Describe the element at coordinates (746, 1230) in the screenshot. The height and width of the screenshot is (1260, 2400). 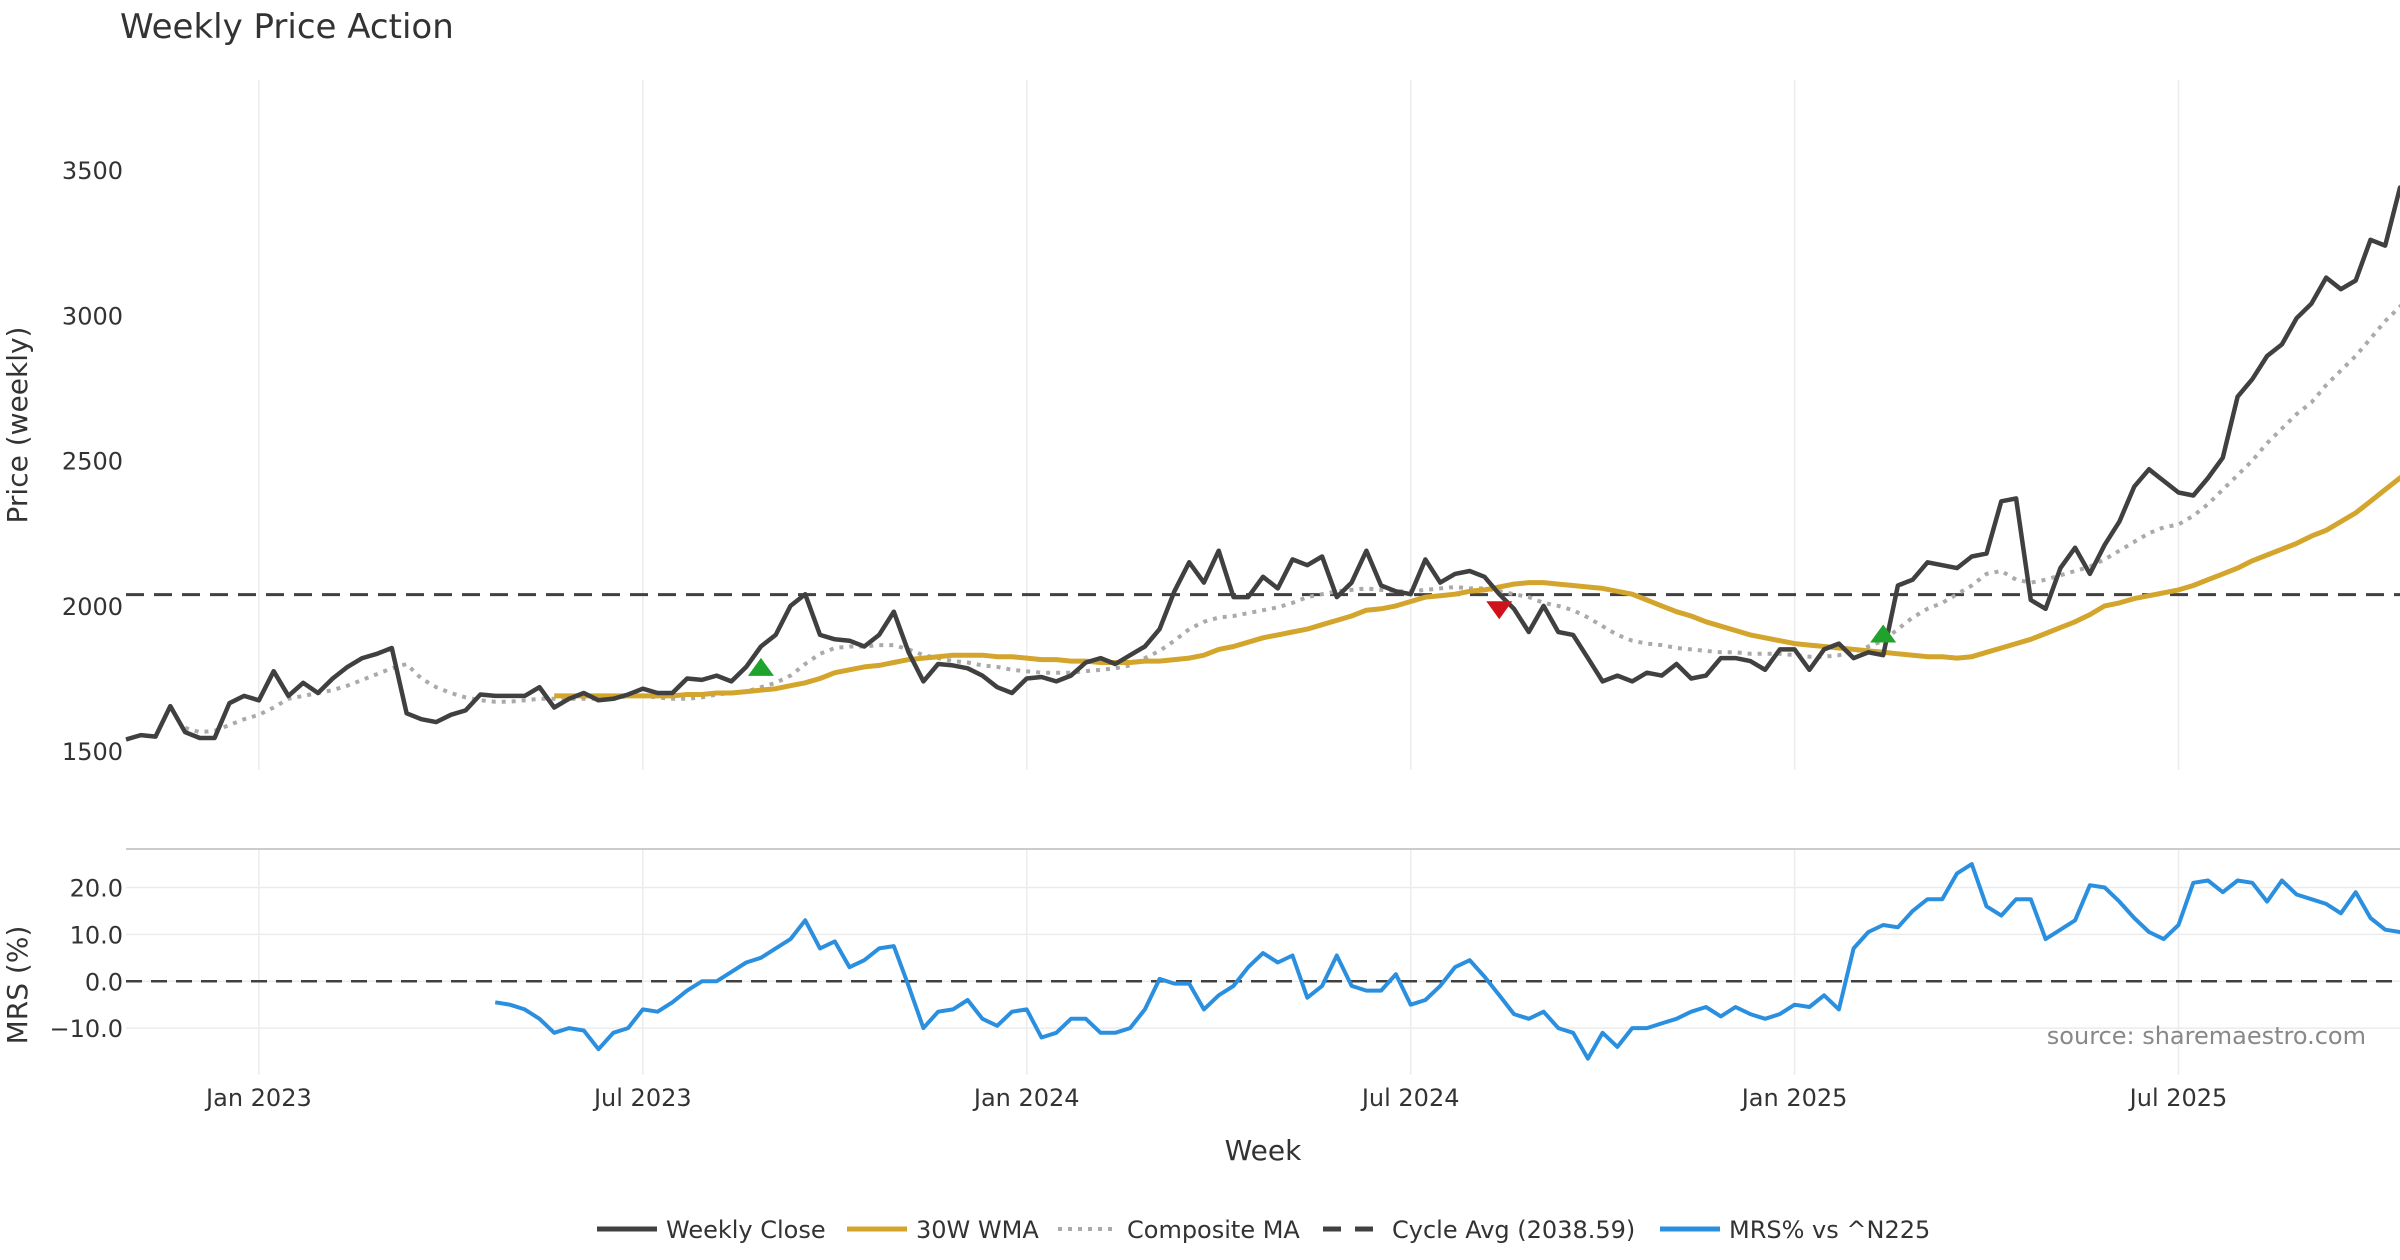
I see `legend-label-weekly_close: Weekly Close` at that location.